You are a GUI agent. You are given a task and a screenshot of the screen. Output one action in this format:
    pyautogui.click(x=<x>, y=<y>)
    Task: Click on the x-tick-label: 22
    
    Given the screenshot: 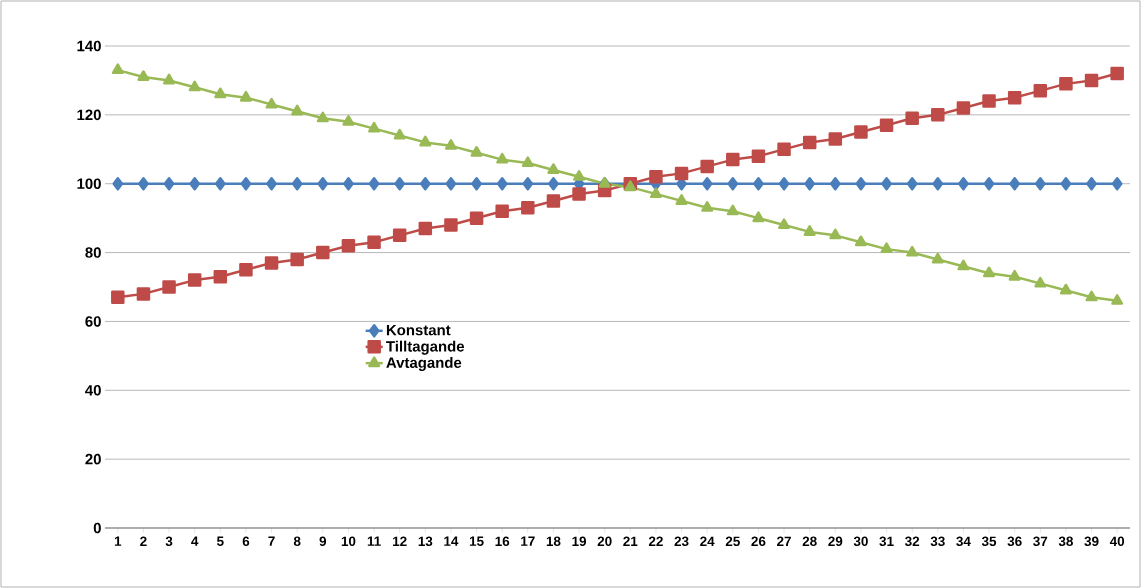 What is the action you would take?
    pyautogui.click(x=655, y=541)
    